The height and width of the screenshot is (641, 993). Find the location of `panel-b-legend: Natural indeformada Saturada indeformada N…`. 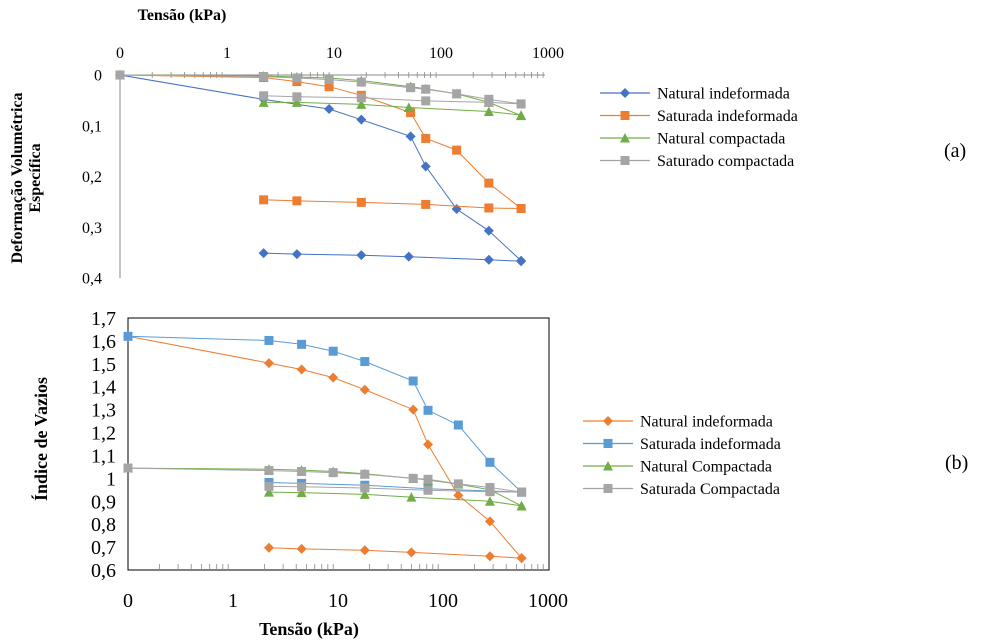

panel-b-legend: Natural indeformada Saturada indeformada N… is located at coordinates (682, 456).